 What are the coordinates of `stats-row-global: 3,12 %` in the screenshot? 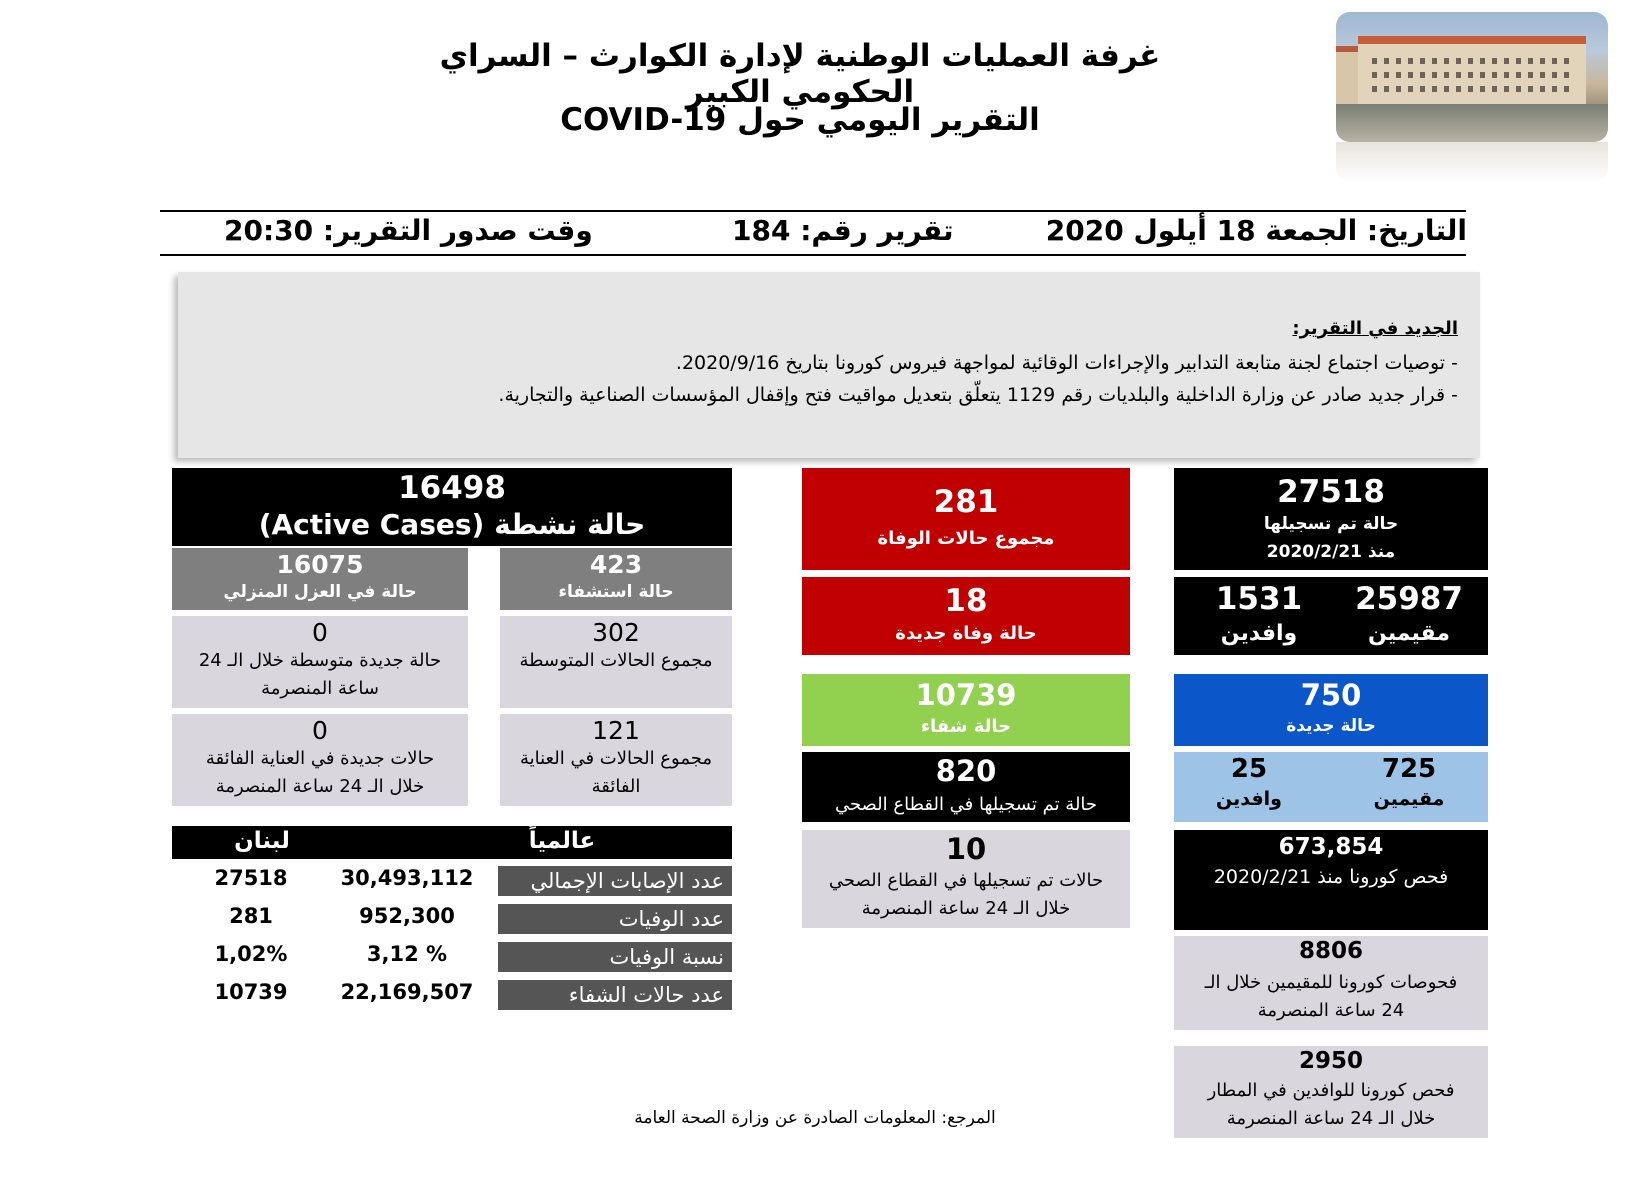 It's located at (407, 954).